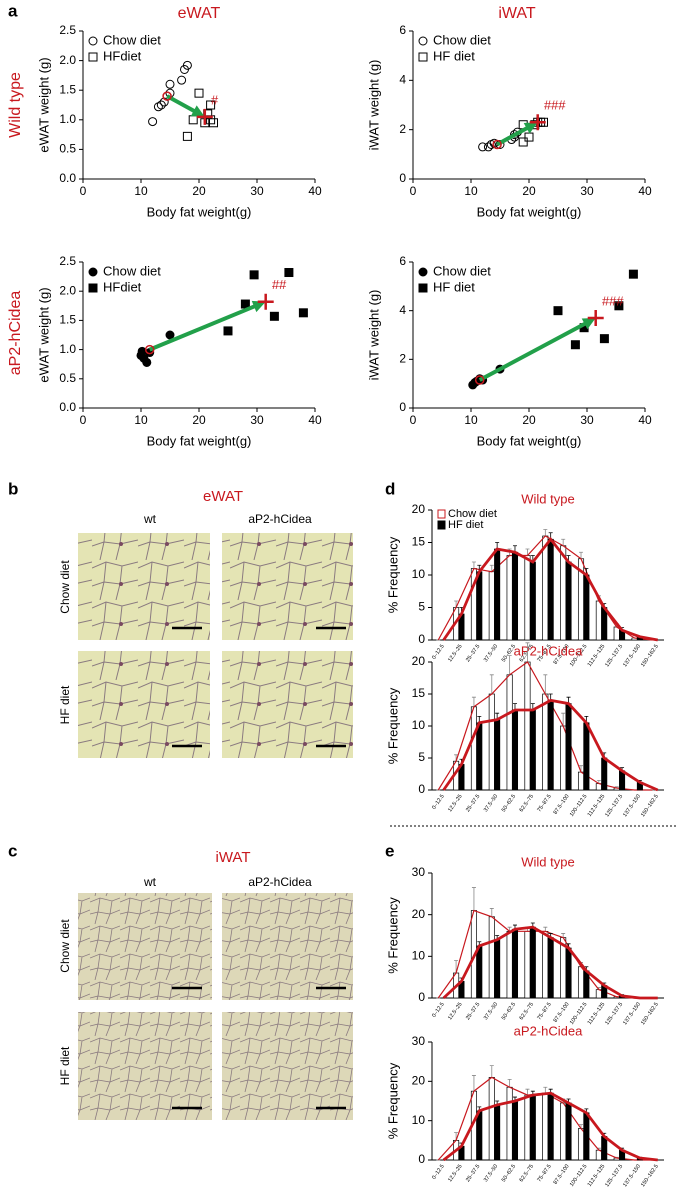  What do you see at coordinates (199, 191) in the screenshot?
I see `x-tick-label: 20` at bounding box center [199, 191].